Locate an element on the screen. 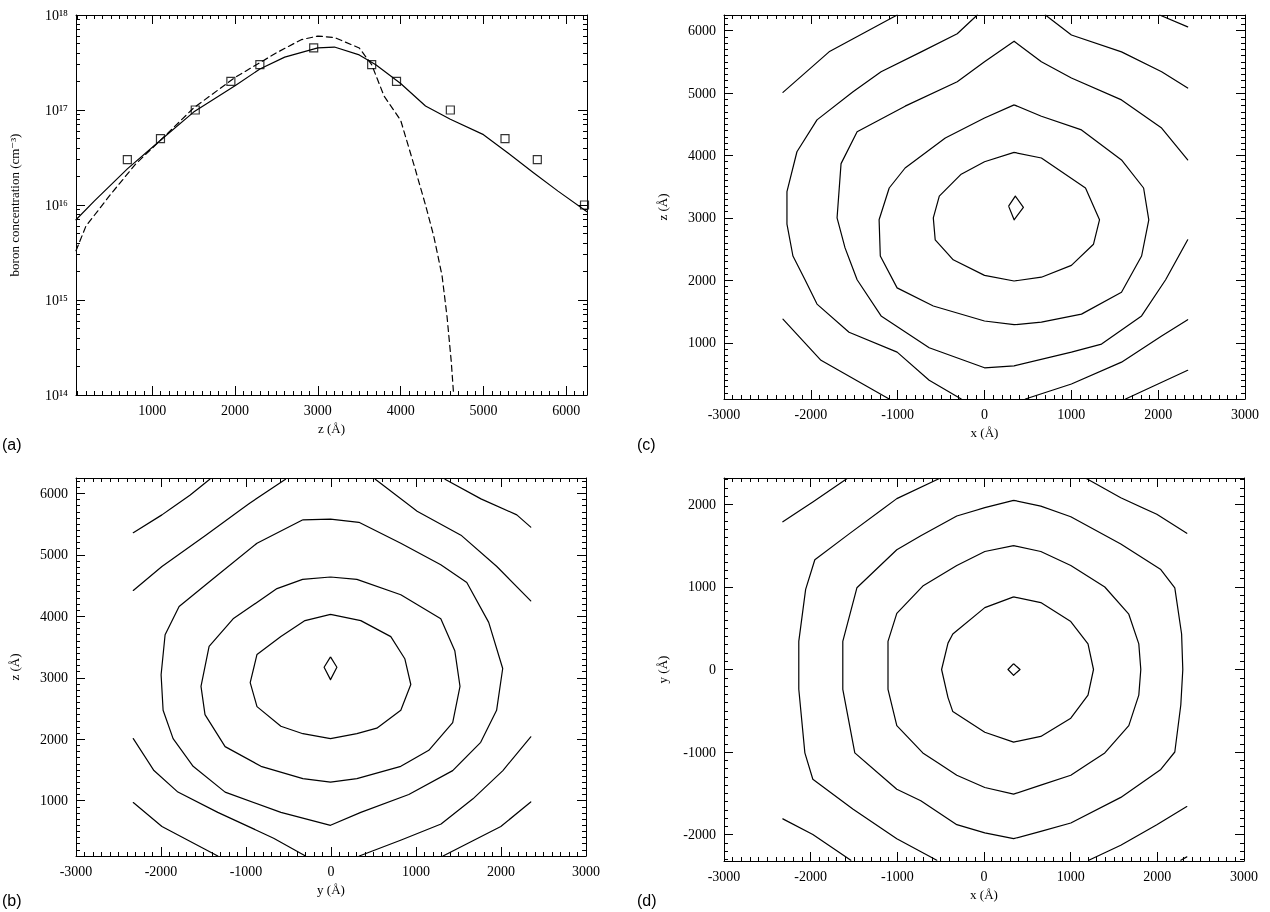 The image size is (1270, 912). y-tick-label: 10¹⁴ is located at coordinates (56, 395).